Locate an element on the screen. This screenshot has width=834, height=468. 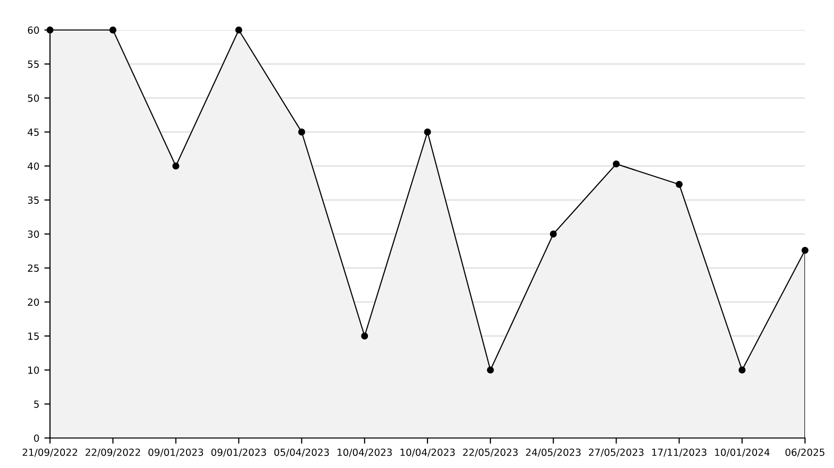
y-tick-label: 45 is located at coordinates (33, 132).